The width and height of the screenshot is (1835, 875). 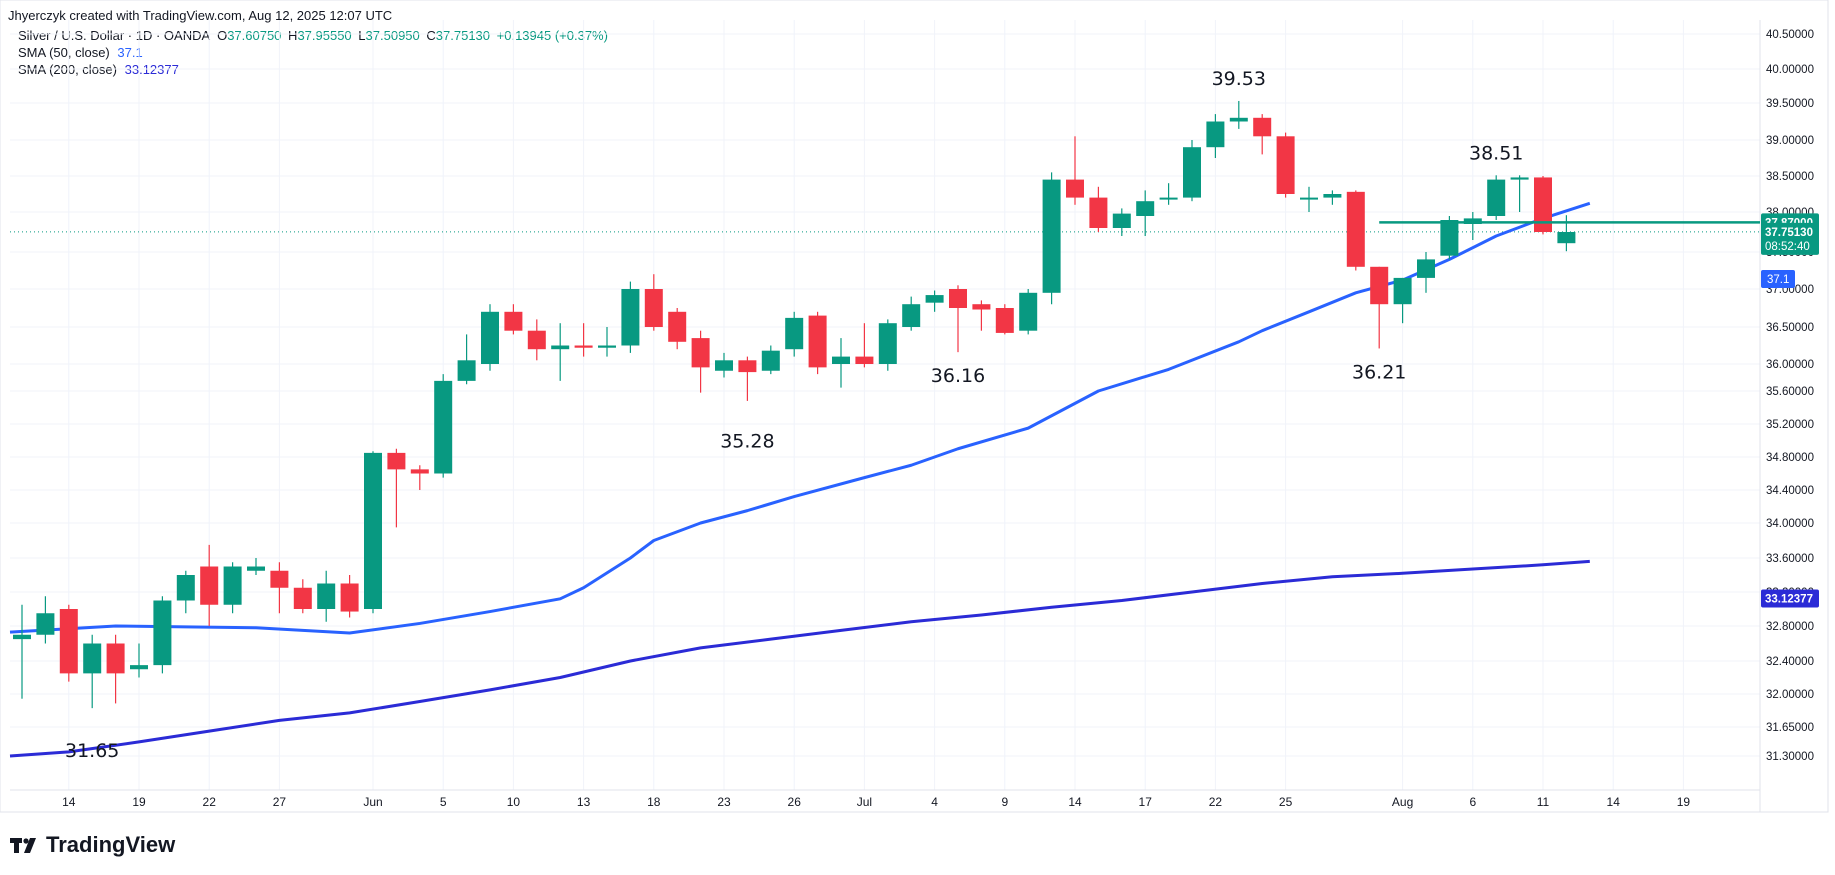 I want to click on price-annotation: 31.65, so click(x=92, y=751).